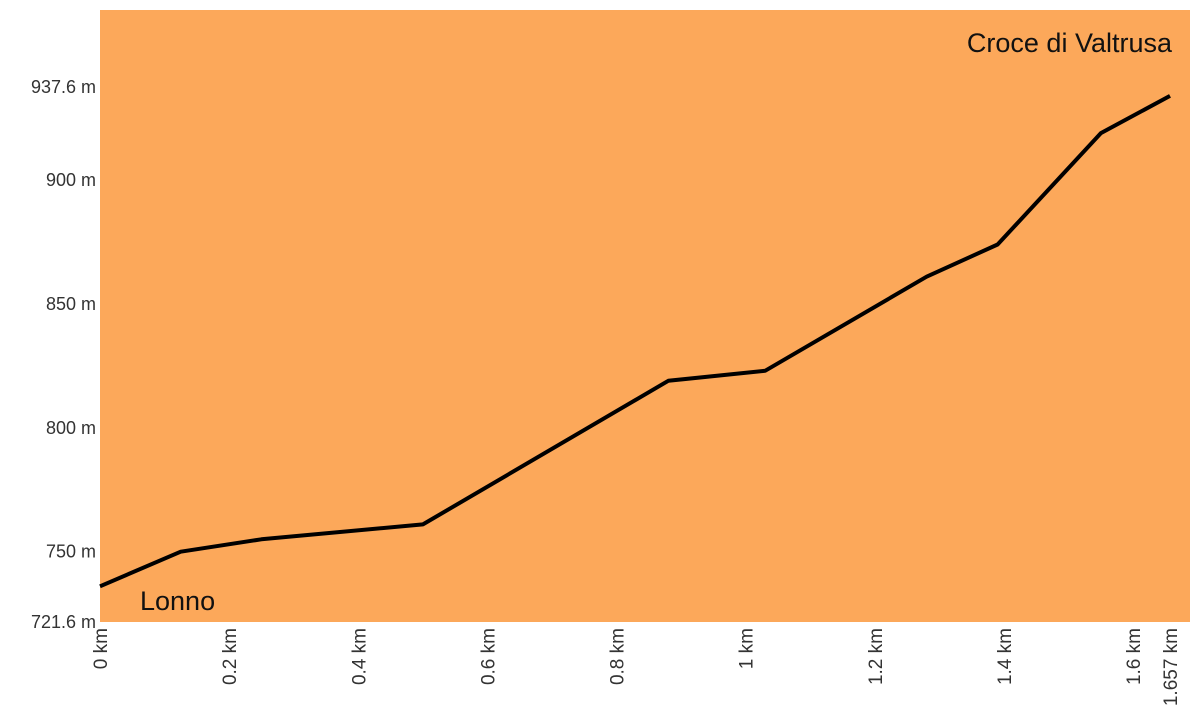 The height and width of the screenshot is (726, 1203). I want to click on x-tick-label: 0.4 km, so click(359, 656).